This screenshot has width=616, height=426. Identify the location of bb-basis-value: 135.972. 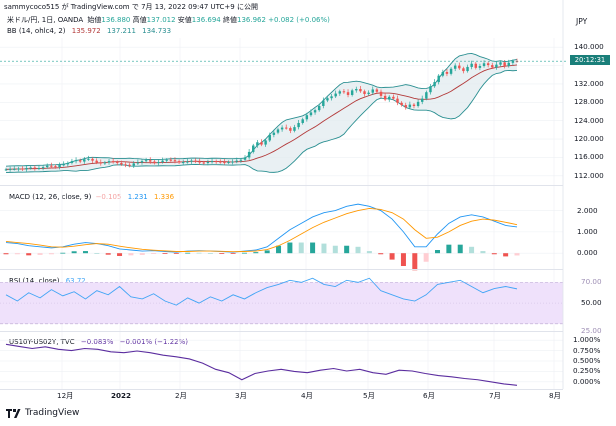
(86, 31).